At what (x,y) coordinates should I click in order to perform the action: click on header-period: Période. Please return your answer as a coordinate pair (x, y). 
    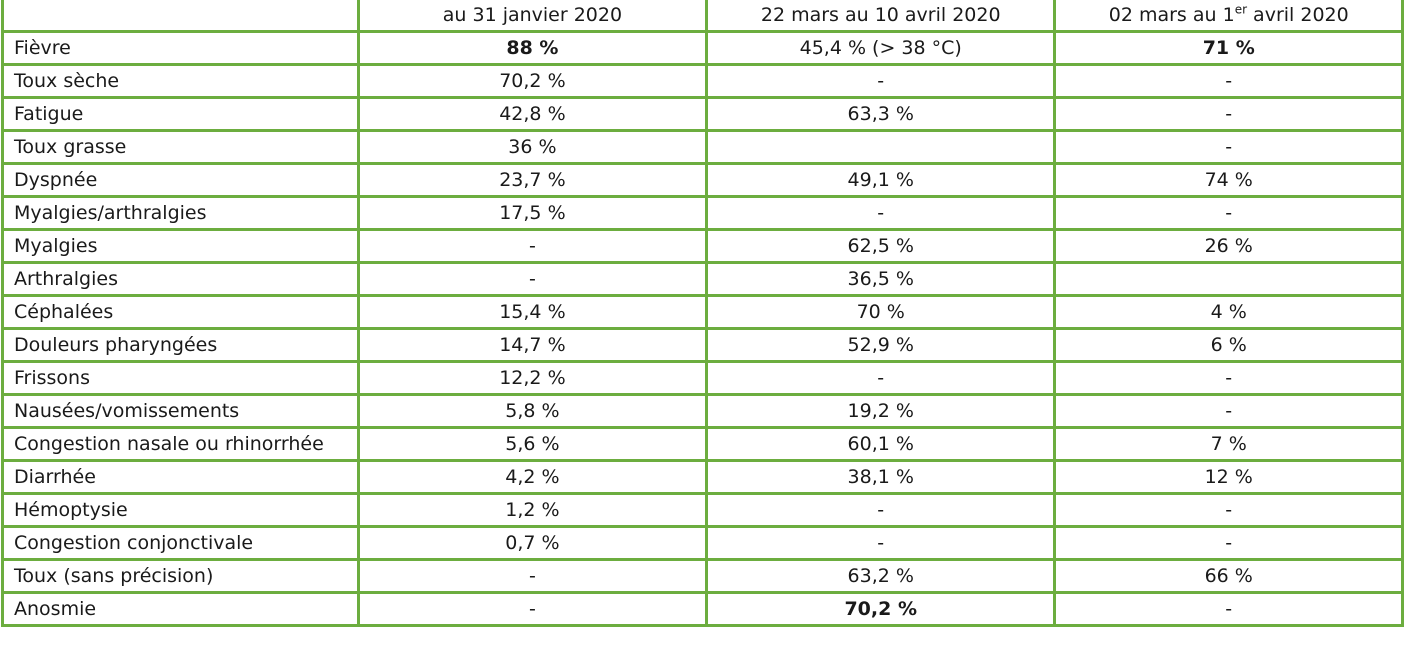
    Looking at the image, I should click on (180, 16).